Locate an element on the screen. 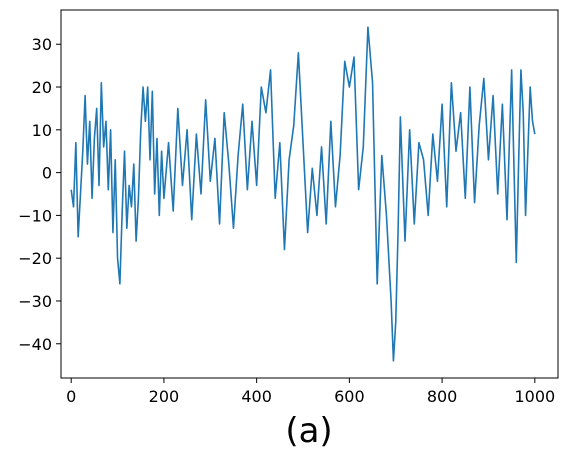  y-tick-label: 30 is located at coordinates (42, 44).